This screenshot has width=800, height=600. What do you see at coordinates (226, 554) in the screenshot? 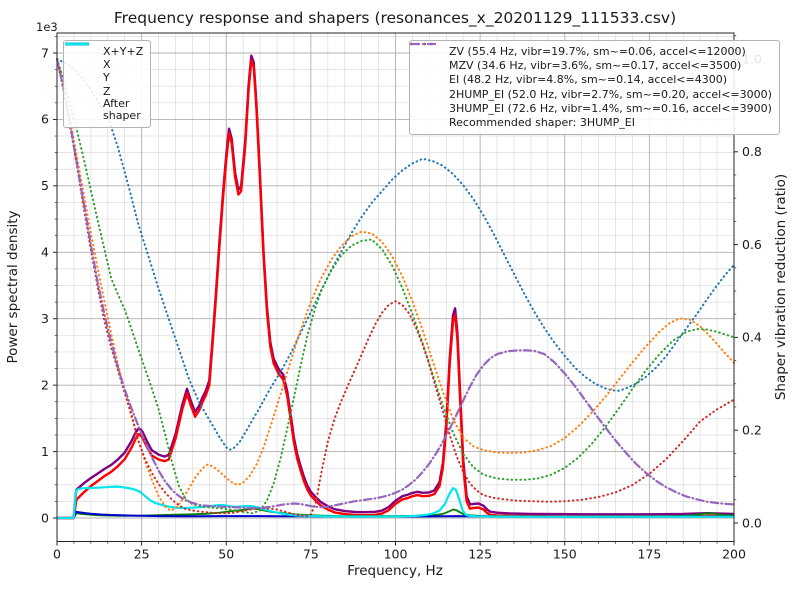
I see `tick-label: 50` at bounding box center [226, 554].